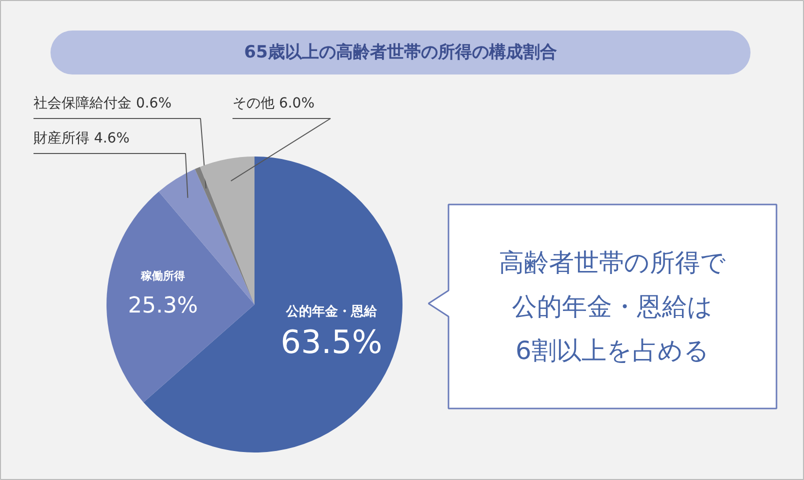  What do you see at coordinates (162, 275) in the screenshot?
I see `slice-label: 稼働所得` at bounding box center [162, 275].